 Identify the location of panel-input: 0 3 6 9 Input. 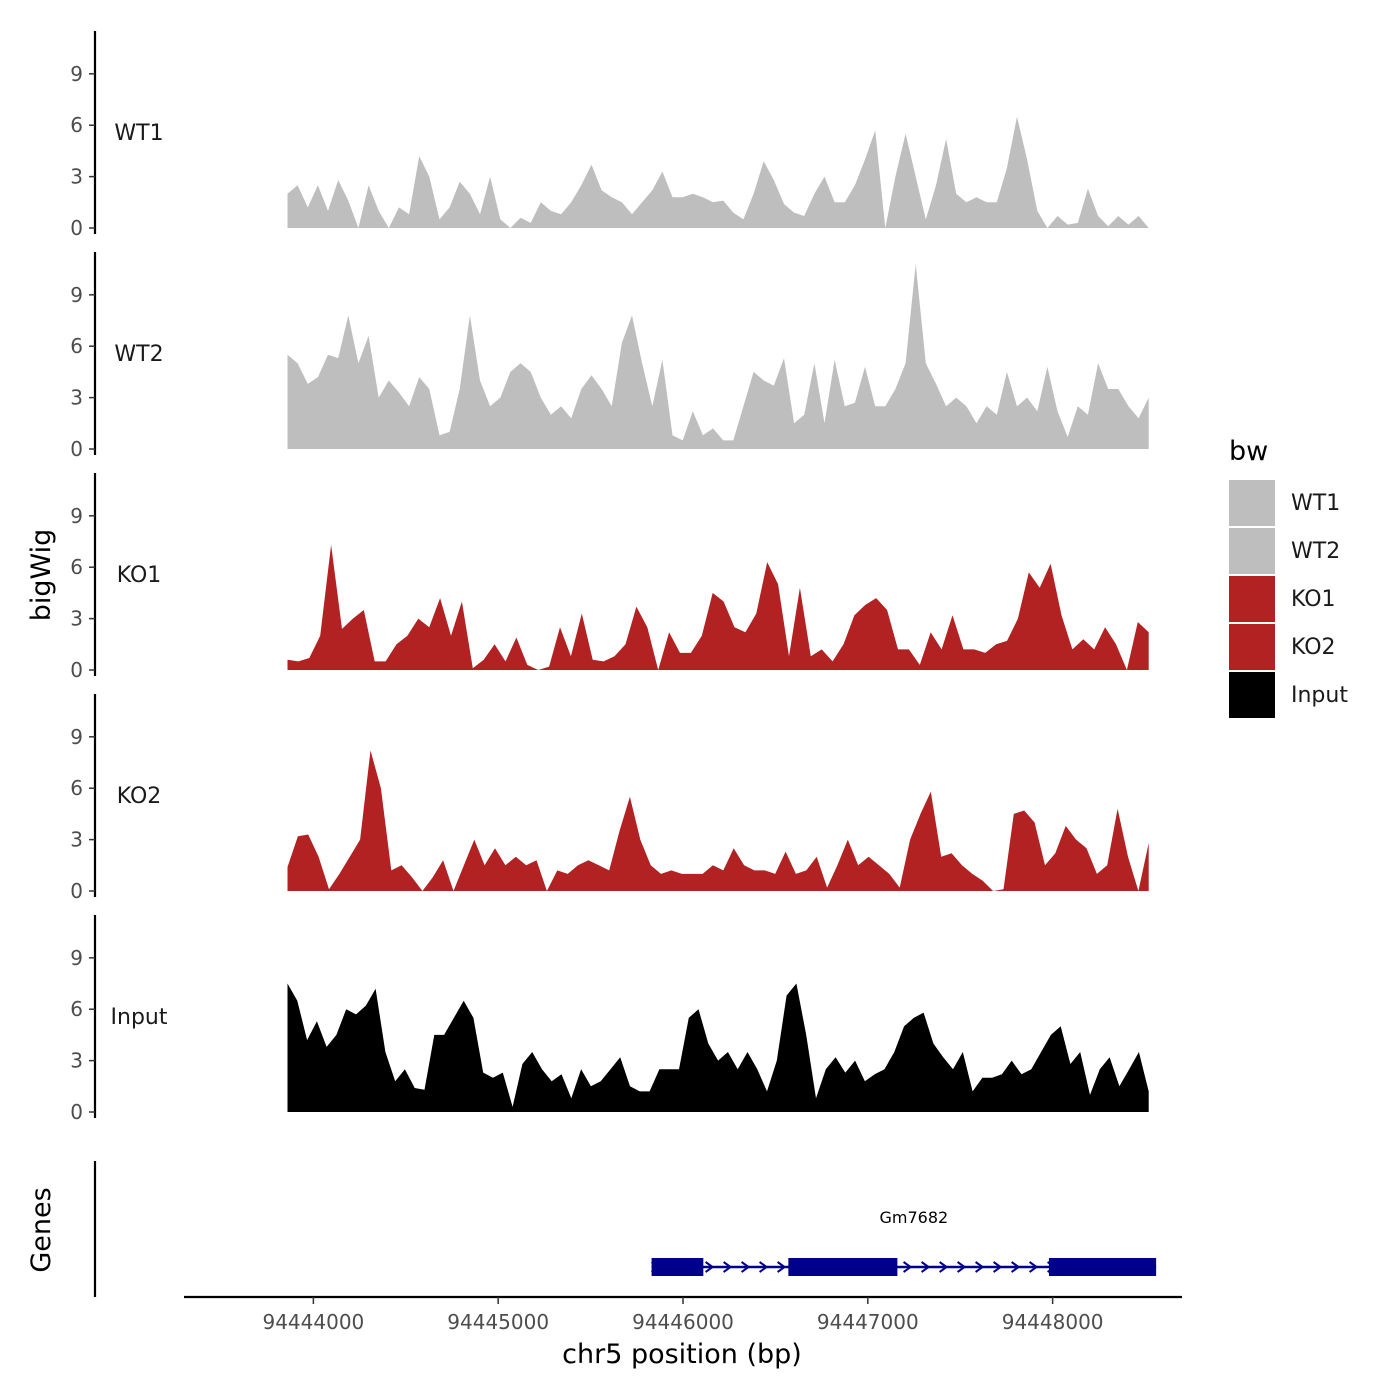
(609, 1019).